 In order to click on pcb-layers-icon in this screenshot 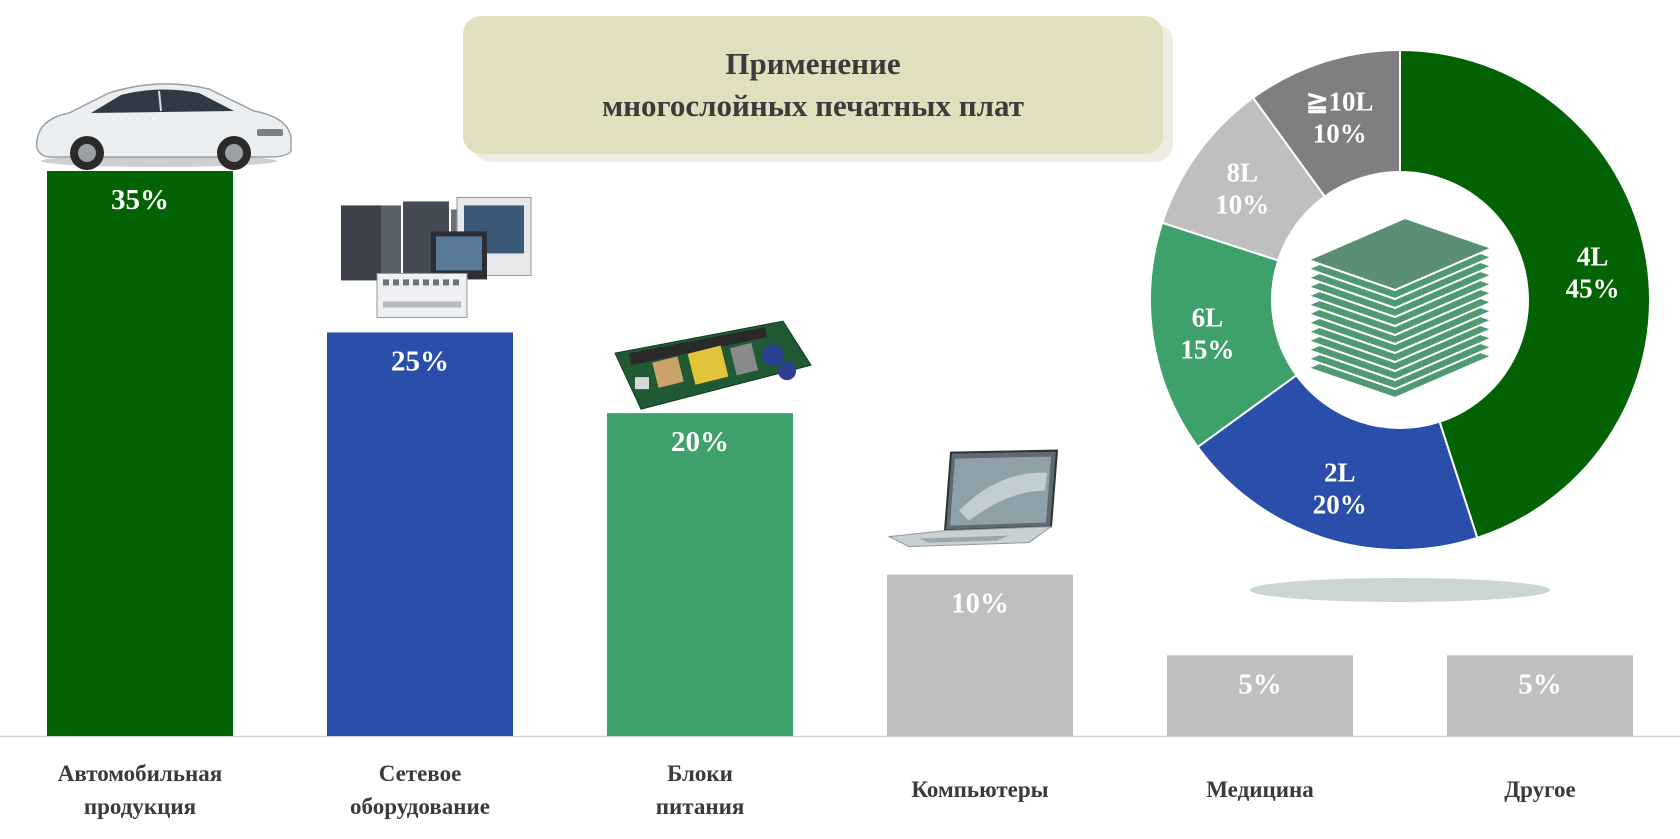, I will do `click(1400, 308)`.